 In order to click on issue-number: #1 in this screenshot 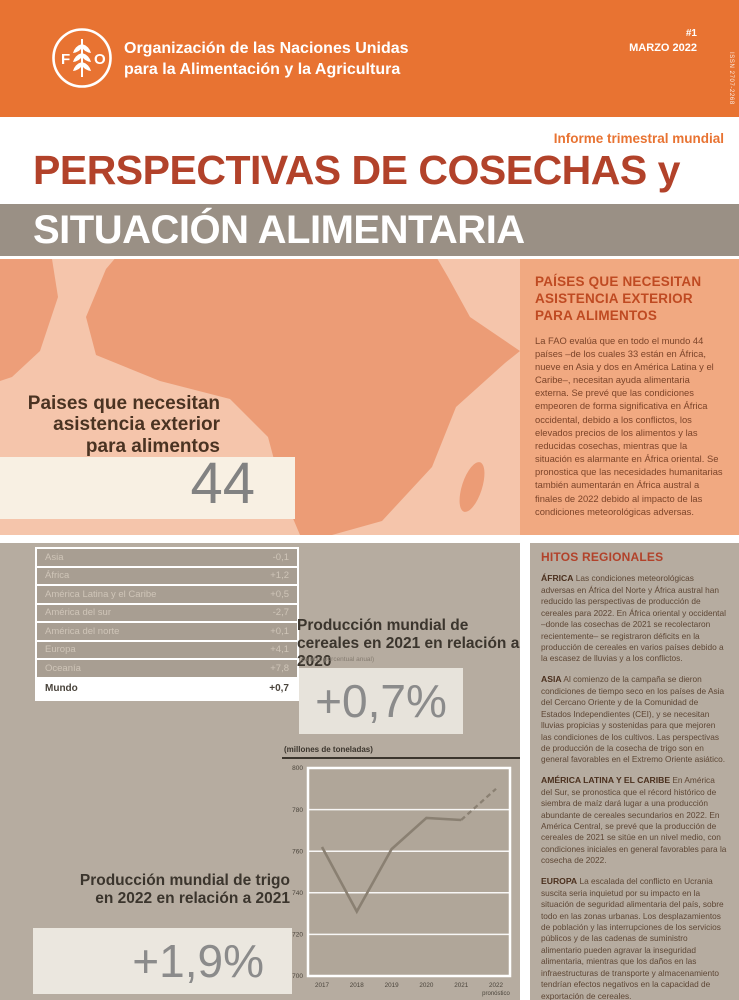, I will do `click(691, 33)`.